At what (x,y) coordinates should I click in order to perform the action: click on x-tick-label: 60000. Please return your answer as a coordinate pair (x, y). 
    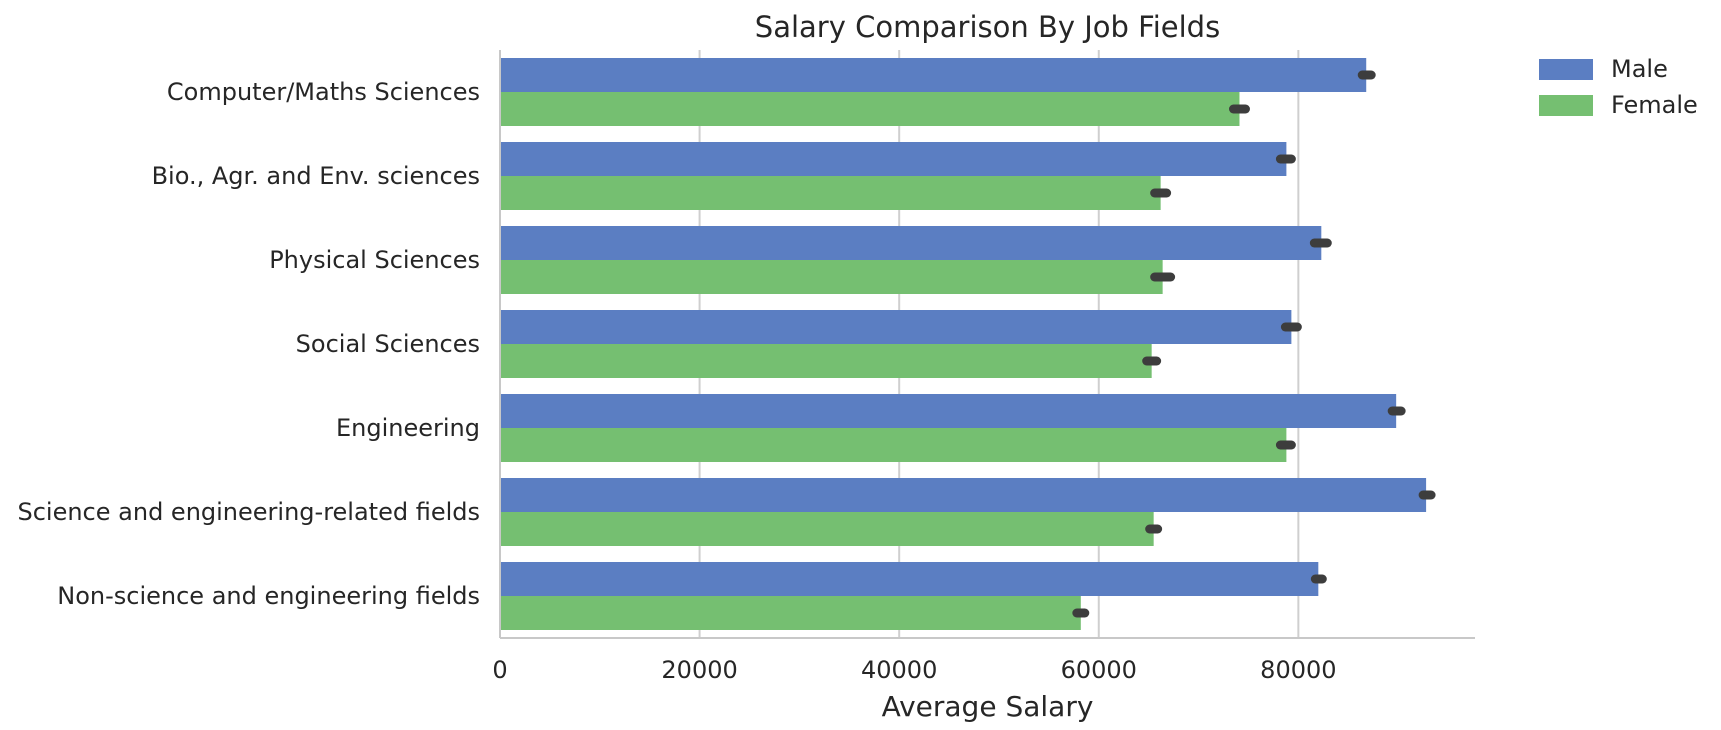
    Looking at the image, I should click on (1099, 670).